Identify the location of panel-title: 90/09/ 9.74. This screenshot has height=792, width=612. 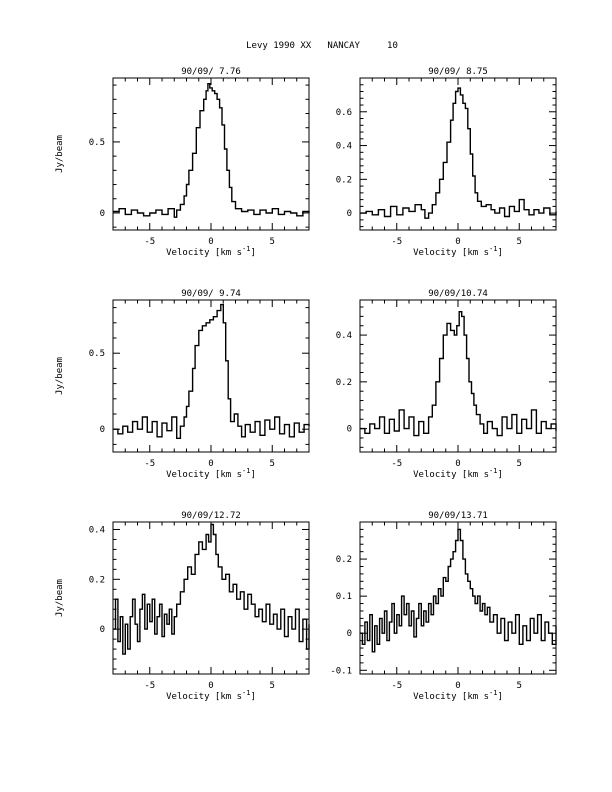
(211, 294).